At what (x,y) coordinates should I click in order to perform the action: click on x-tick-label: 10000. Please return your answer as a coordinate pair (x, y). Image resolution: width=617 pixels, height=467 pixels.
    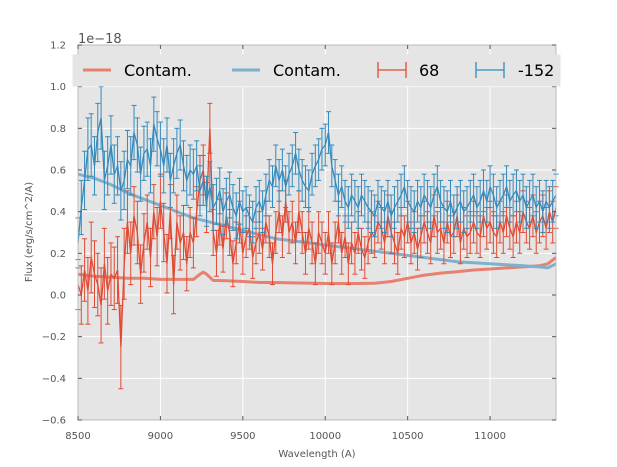
    Looking at the image, I should click on (325, 436).